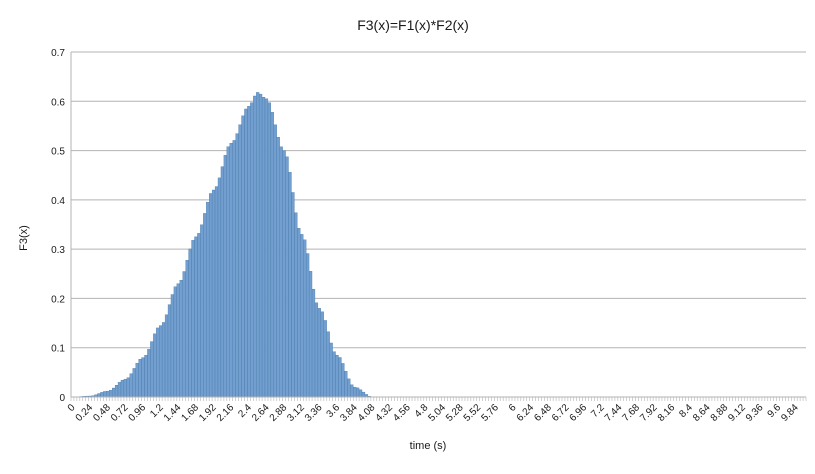 The image size is (815, 474). Describe the element at coordinates (102, 413) in the screenshot. I see `x-tick-label: 0.48` at that location.